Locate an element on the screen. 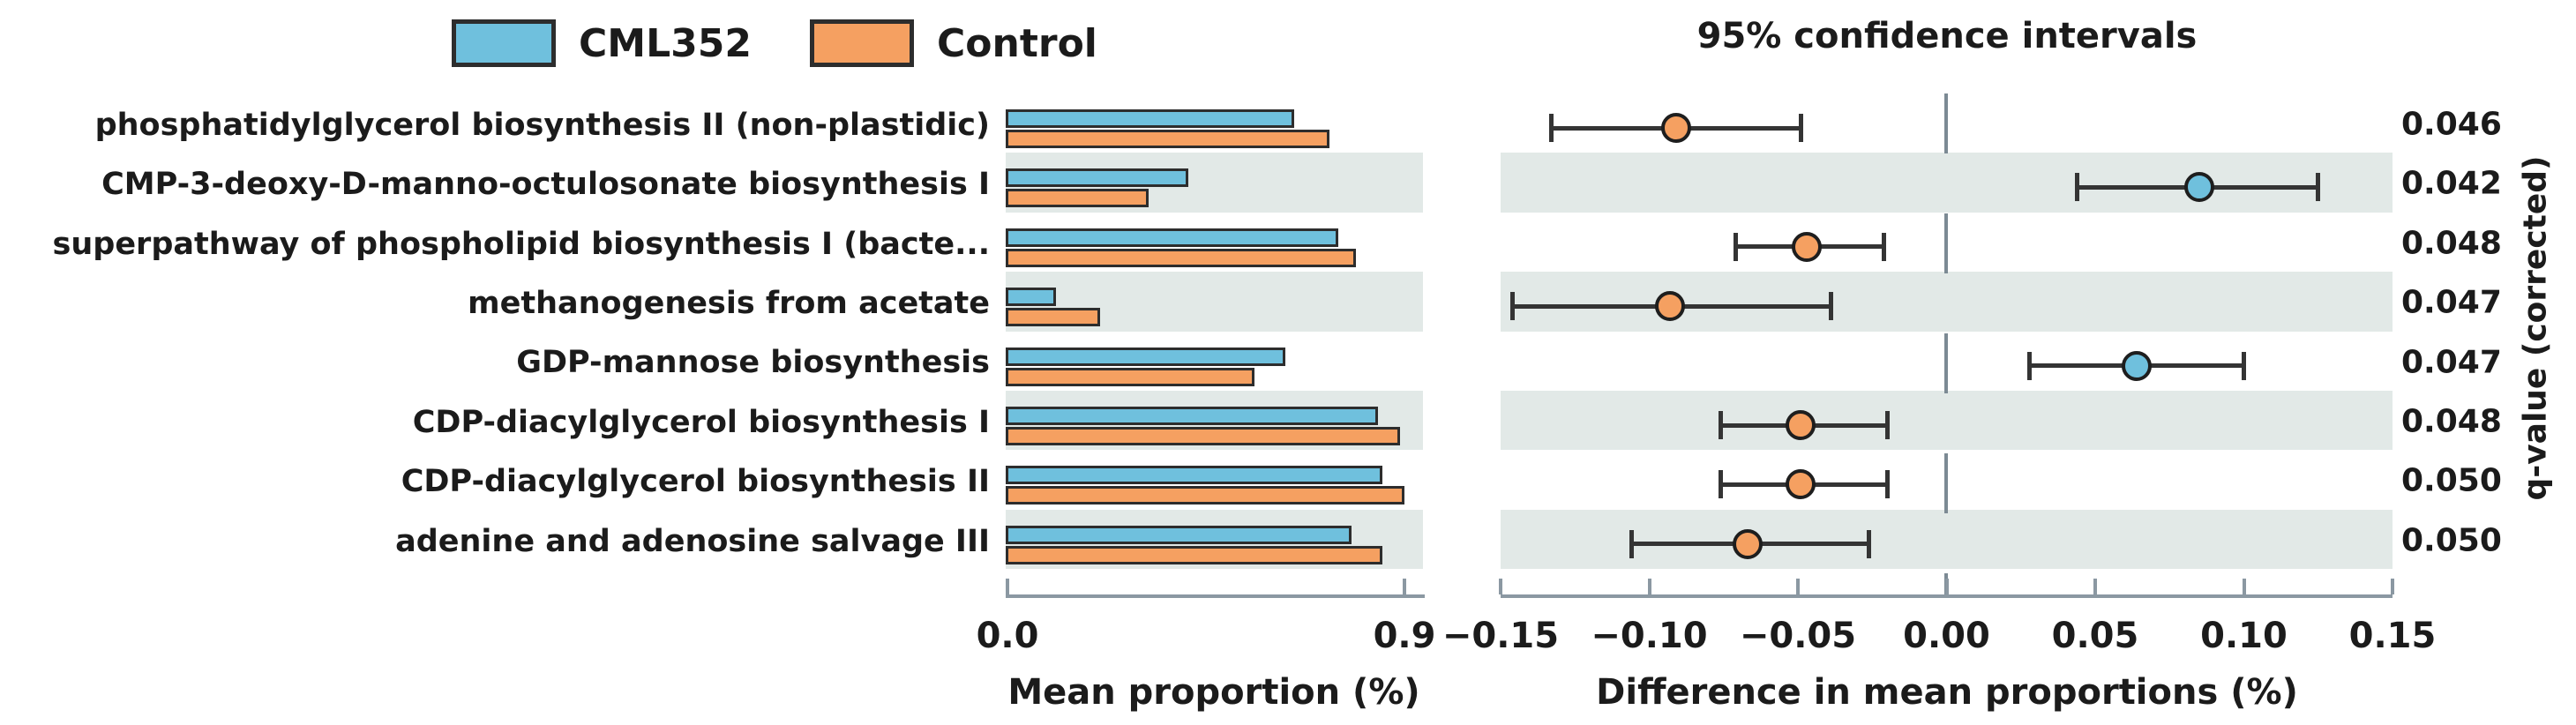  category-label: CDP-diacylglycerol biosynthesis I is located at coordinates (701, 422).